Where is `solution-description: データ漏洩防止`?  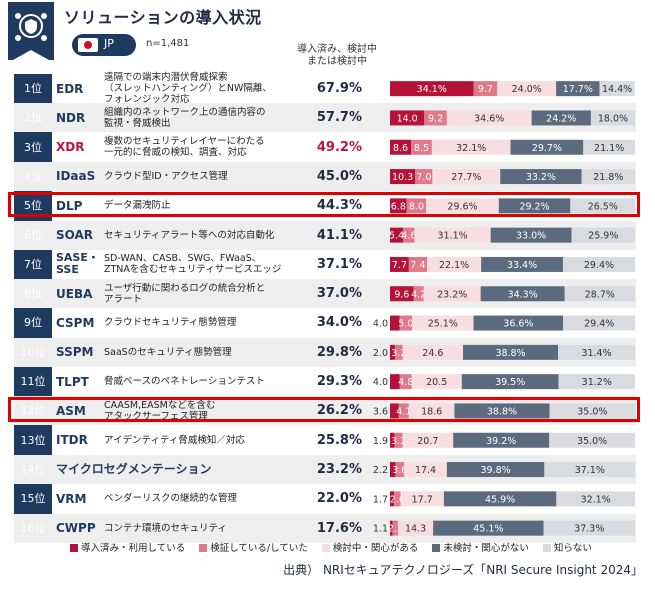
solution-description: データ漏洩防止 is located at coordinates (204, 205).